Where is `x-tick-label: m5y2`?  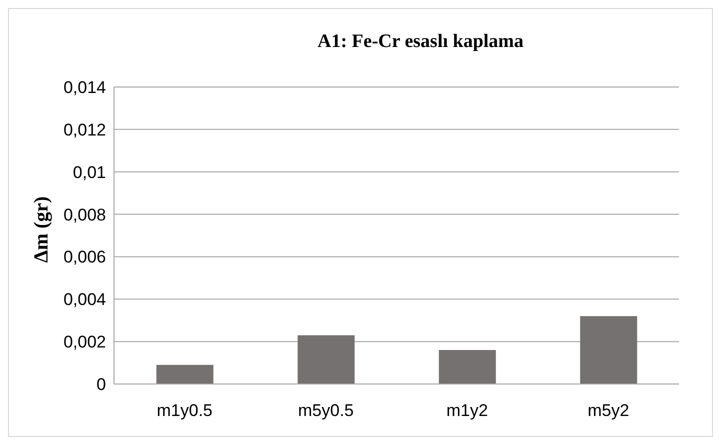 x-tick-label: m5y2 is located at coordinates (609, 410).